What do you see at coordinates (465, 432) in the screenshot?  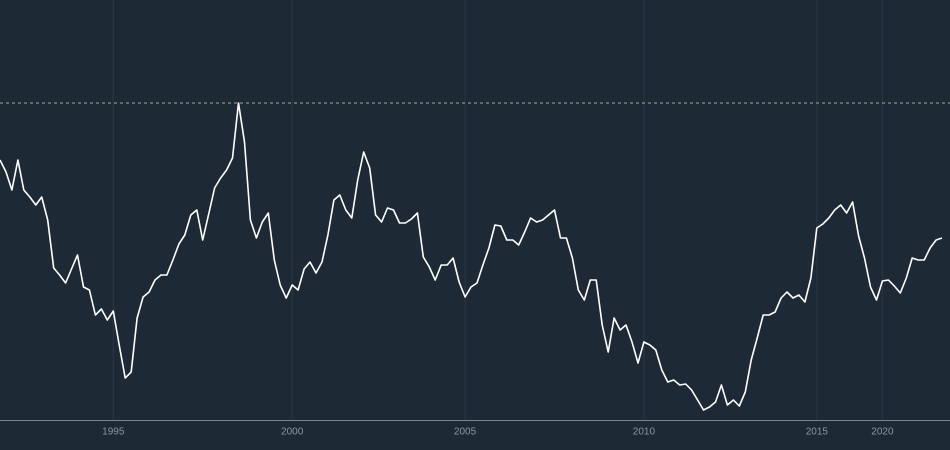 I see `x-tick-label: 2005` at bounding box center [465, 432].